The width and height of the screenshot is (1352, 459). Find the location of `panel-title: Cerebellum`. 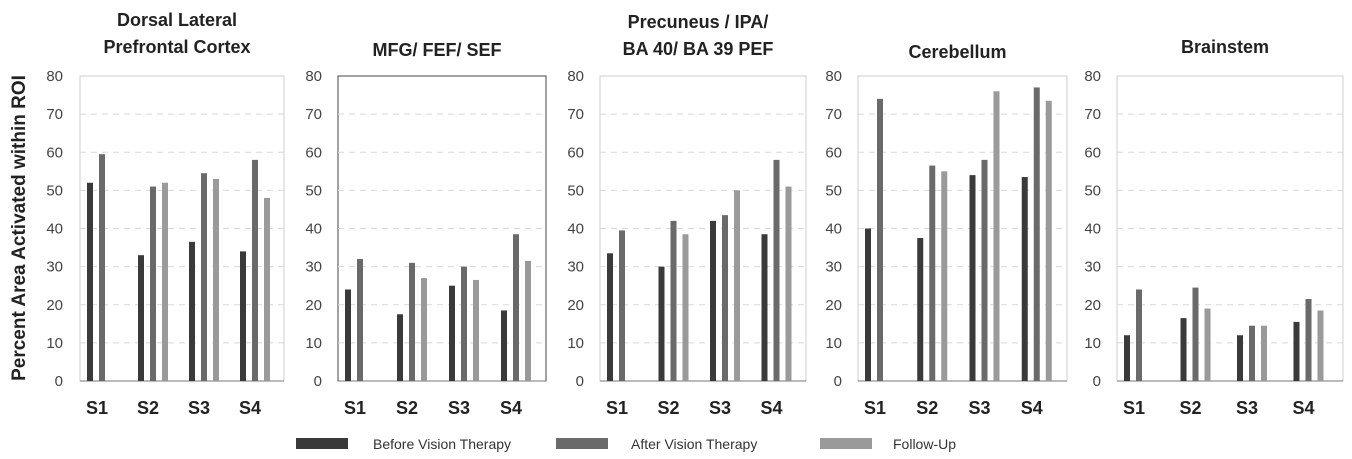

panel-title: Cerebellum is located at coordinates (957, 52).